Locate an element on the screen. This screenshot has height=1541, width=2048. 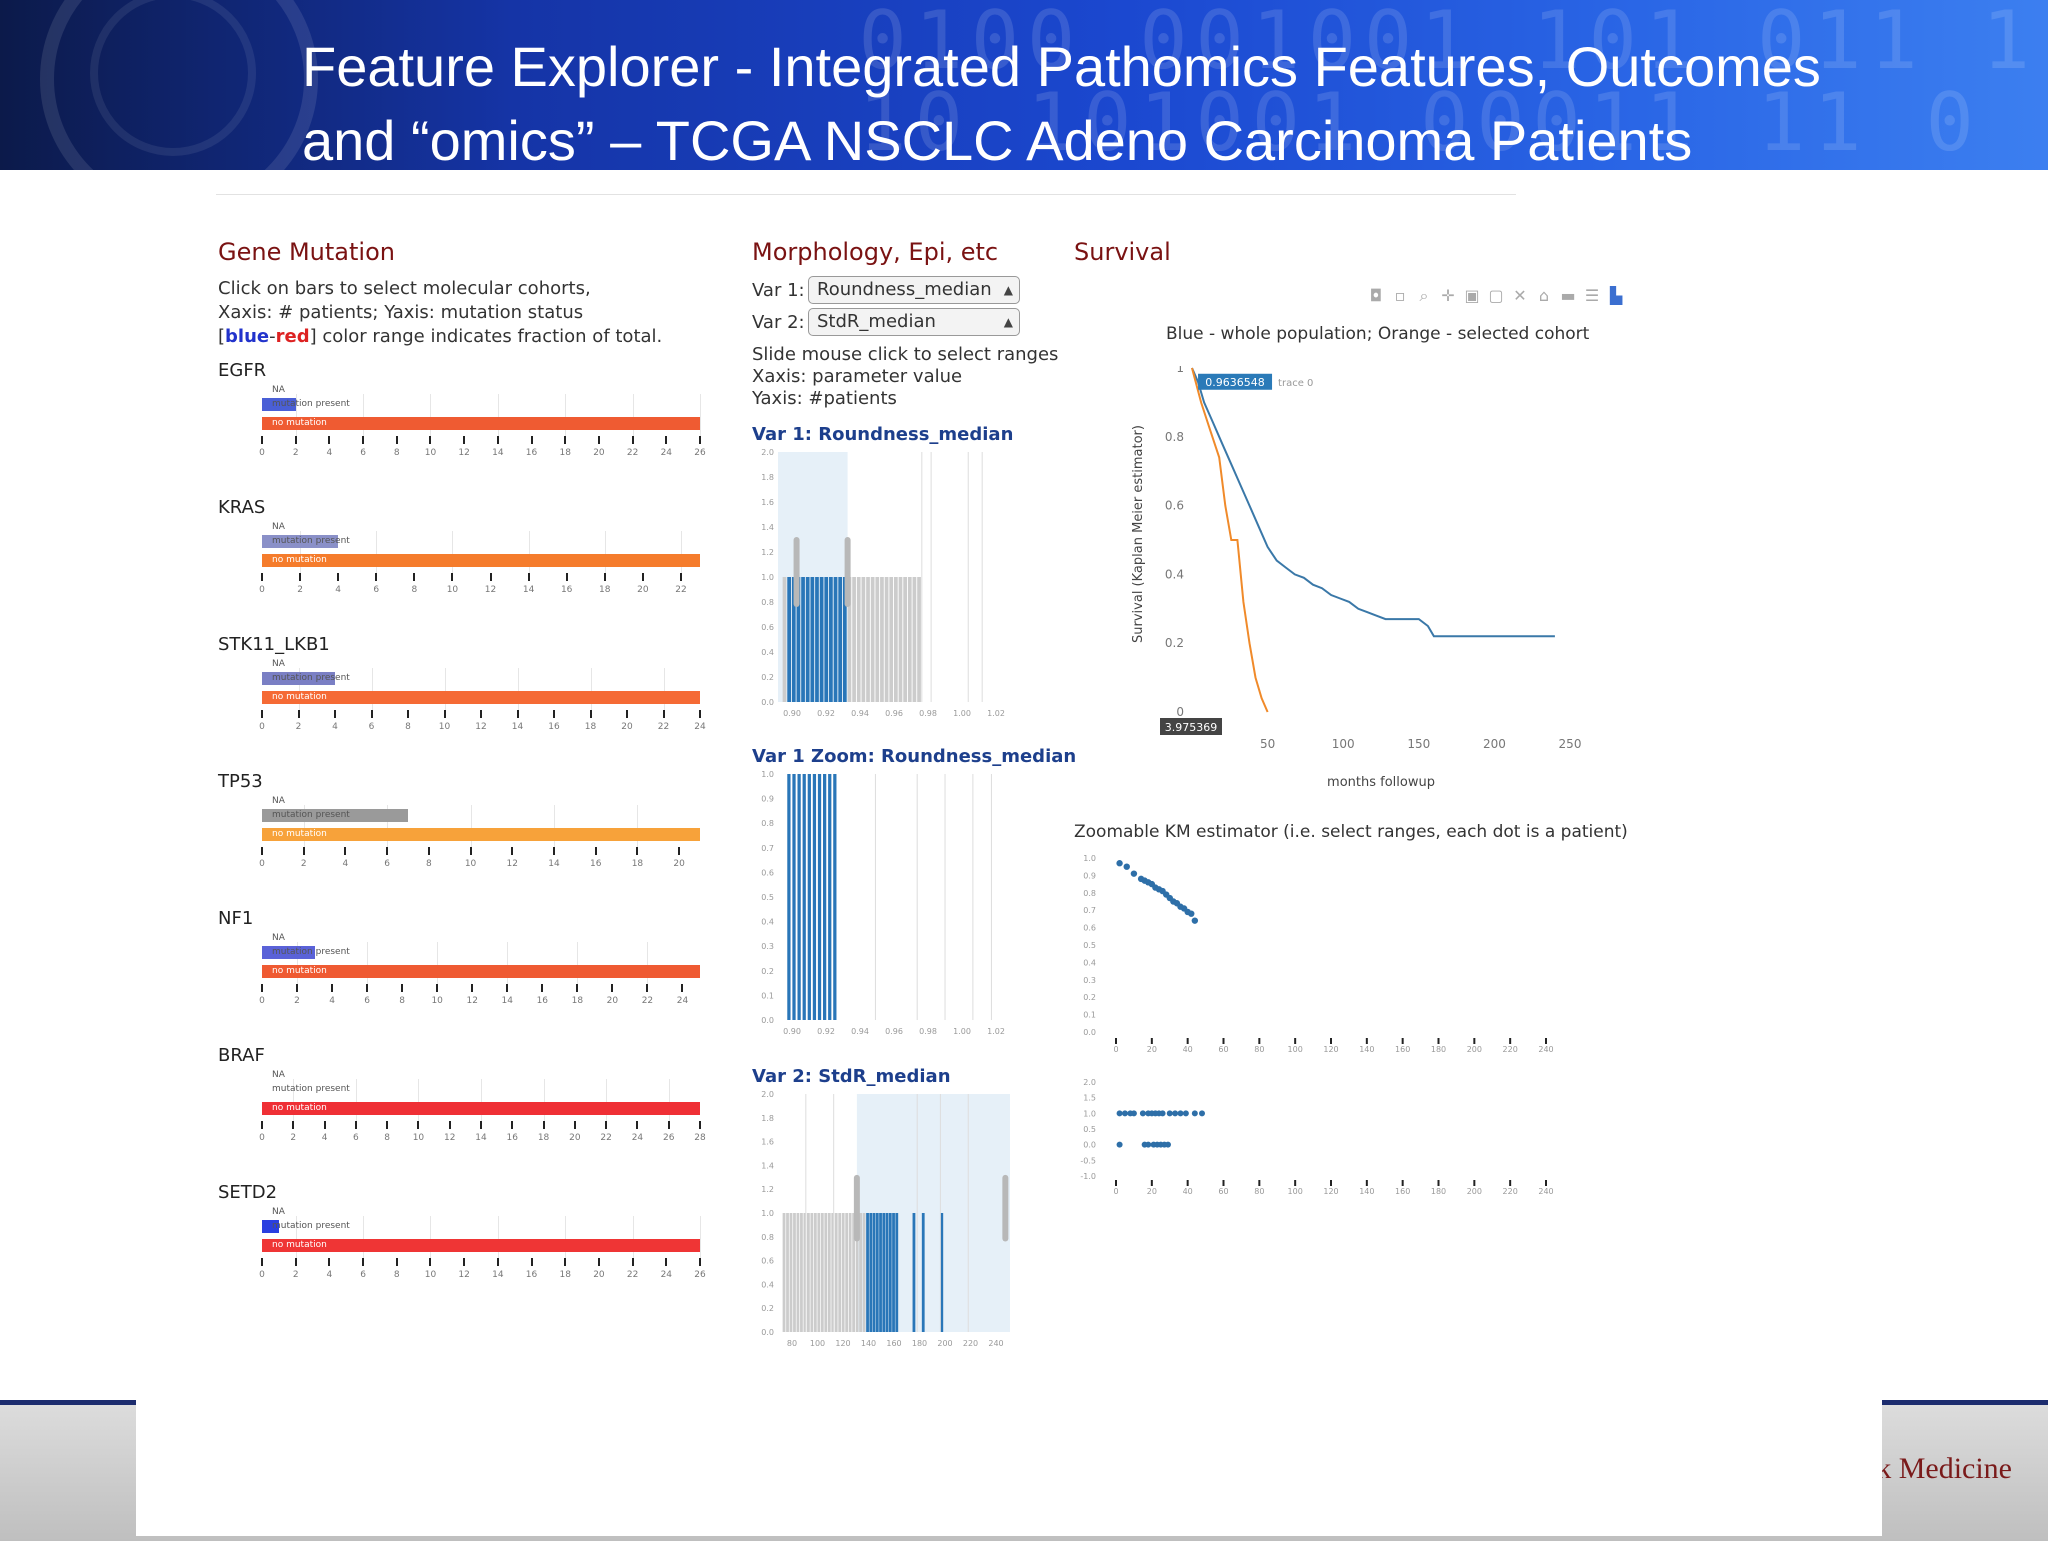
y-tick-label: 0.2 is located at coordinates (1089, 997).